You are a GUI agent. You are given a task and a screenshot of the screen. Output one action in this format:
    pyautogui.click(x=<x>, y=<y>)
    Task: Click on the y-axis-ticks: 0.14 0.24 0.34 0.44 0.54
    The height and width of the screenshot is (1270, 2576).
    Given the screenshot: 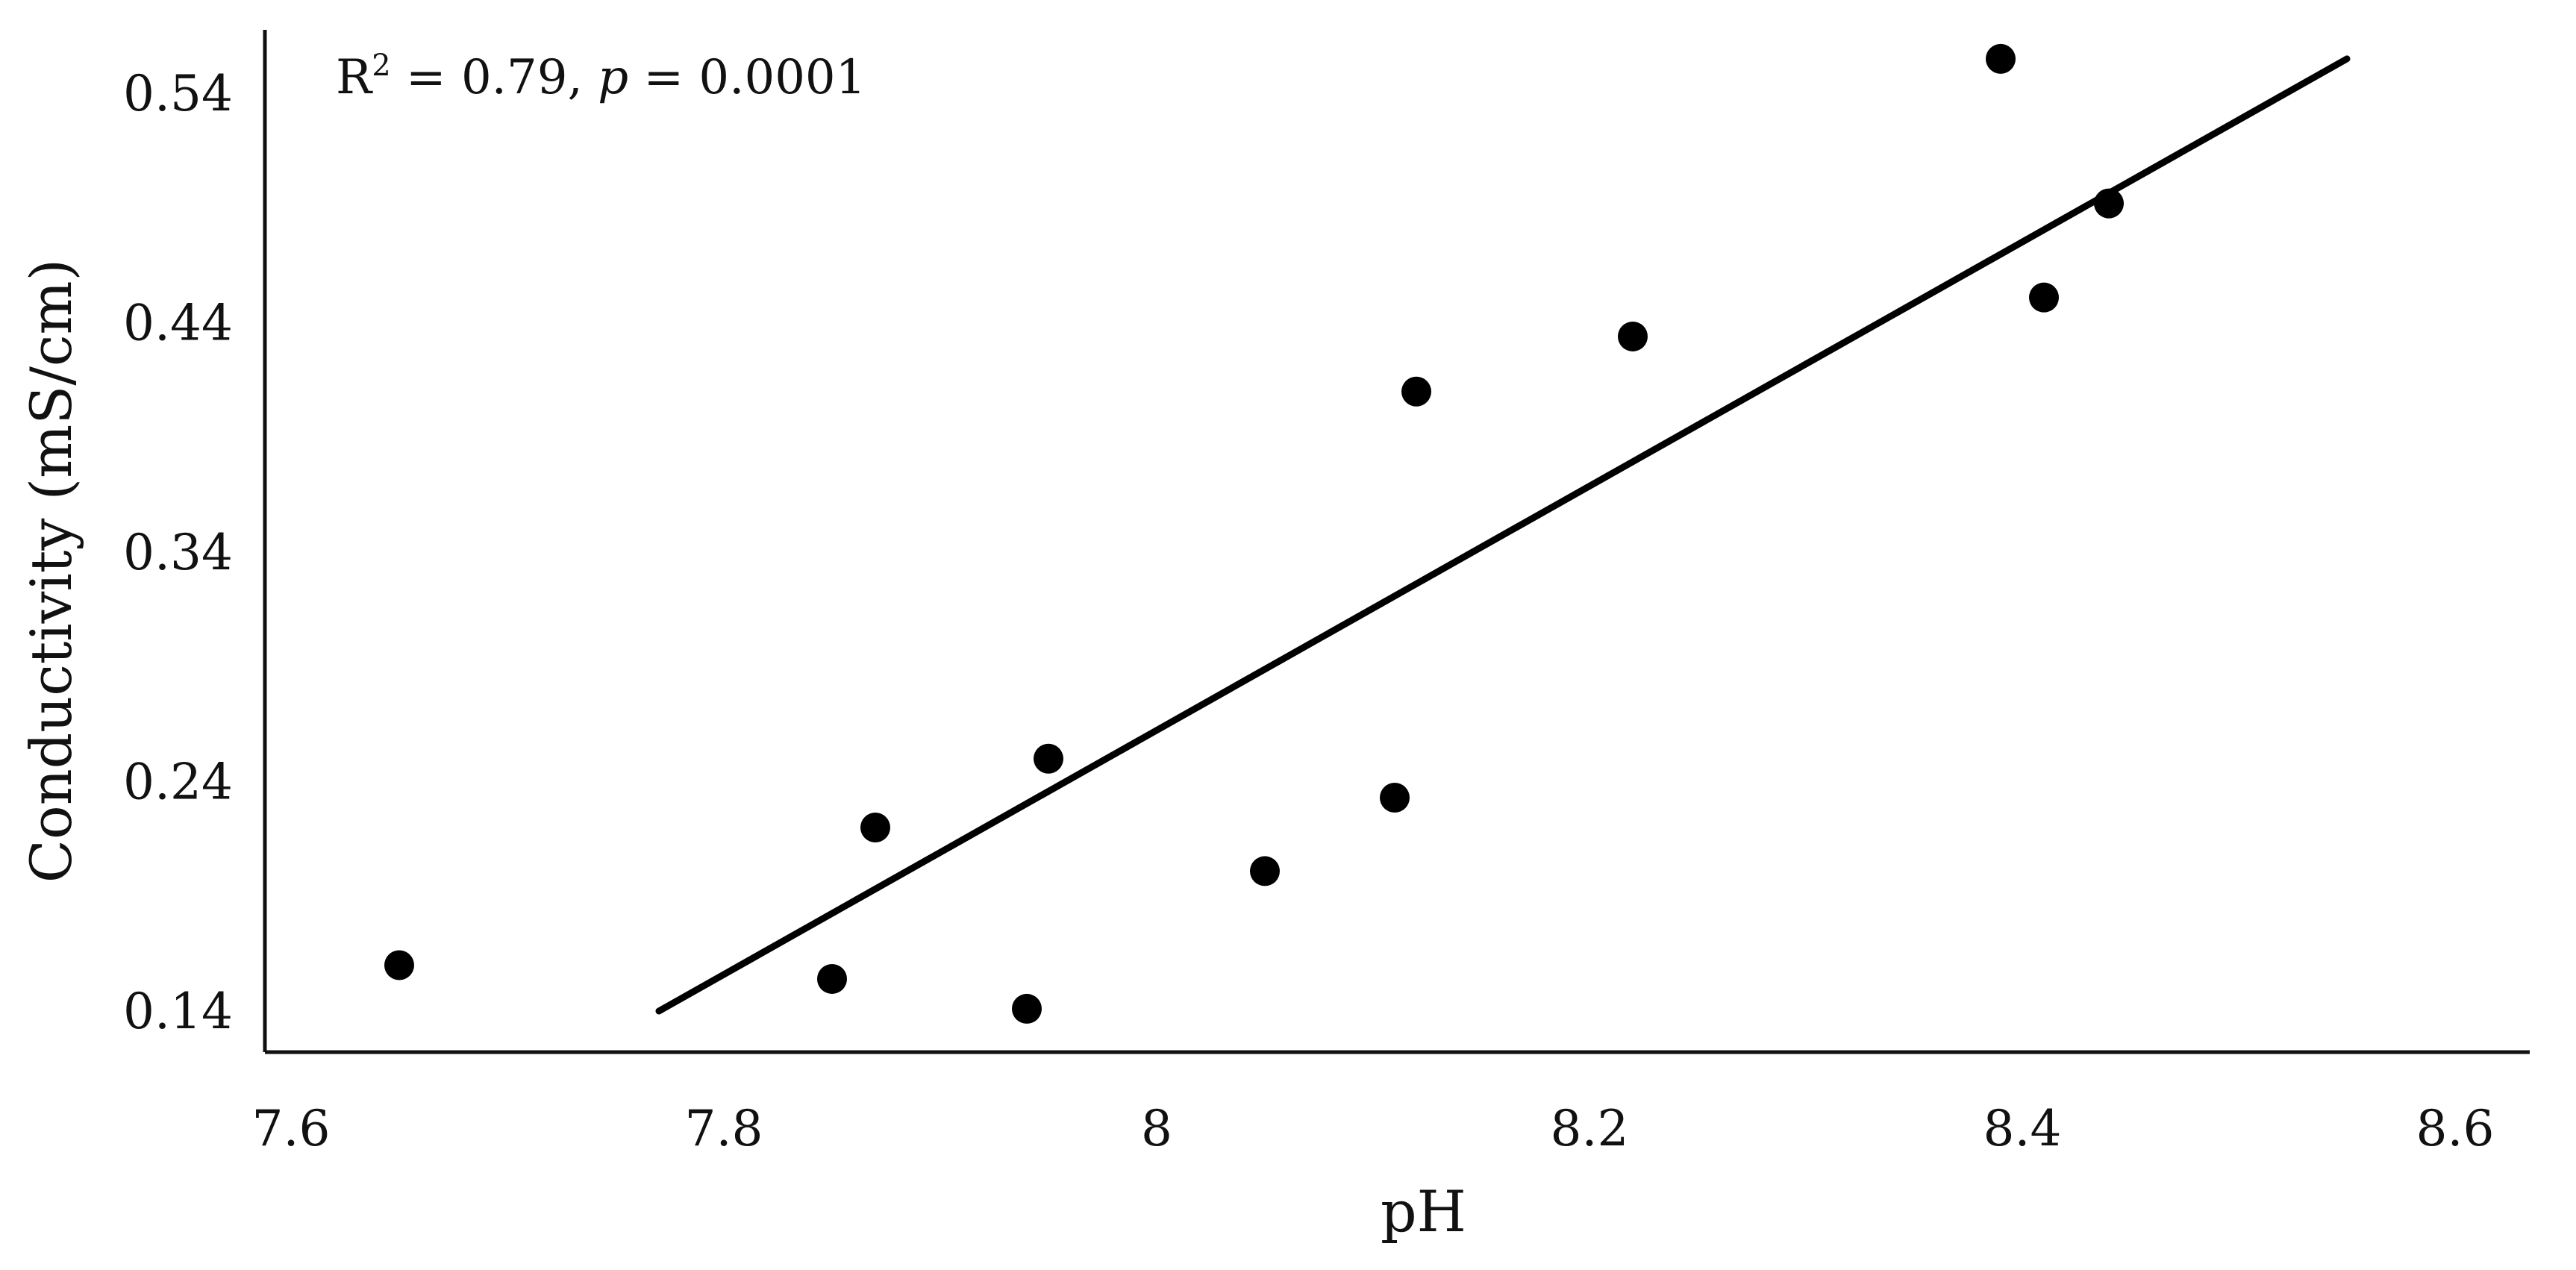 What is the action you would take?
    pyautogui.click(x=178, y=552)
    